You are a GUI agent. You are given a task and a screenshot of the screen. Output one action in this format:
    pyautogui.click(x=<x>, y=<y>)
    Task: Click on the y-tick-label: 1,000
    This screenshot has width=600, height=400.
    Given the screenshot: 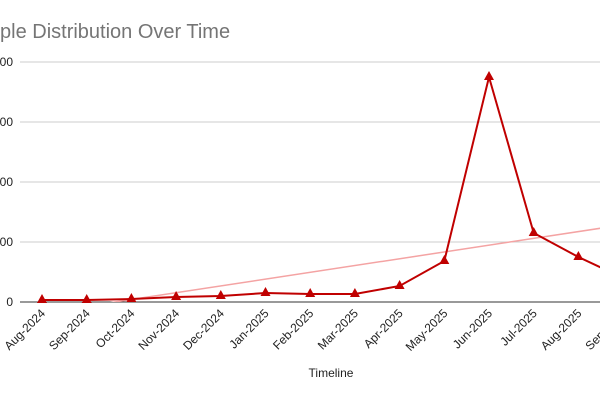 What is the action you would take?
    pyautogui.click(x=6, y=242)
    